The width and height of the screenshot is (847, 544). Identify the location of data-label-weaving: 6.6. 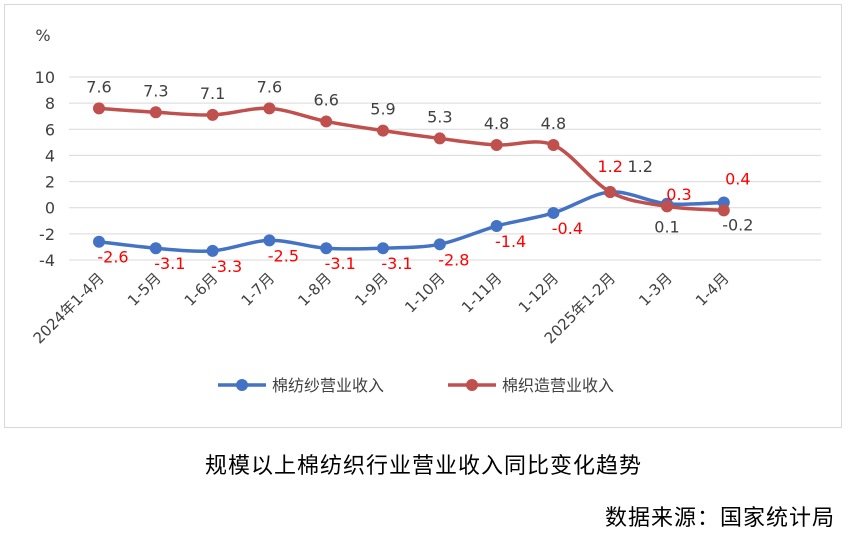
(325, 99).